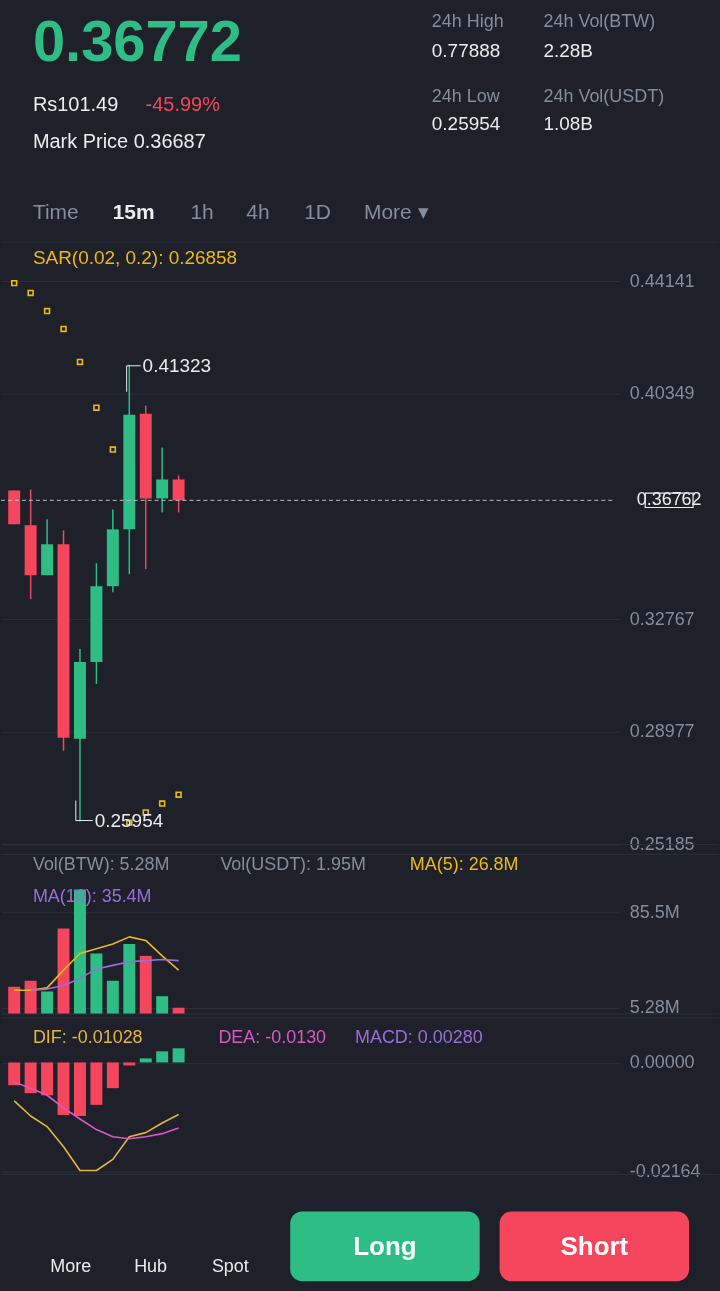  Describe the element at coordinates (230, 1266) in the screenshot. I see `text: Spot` at that location.